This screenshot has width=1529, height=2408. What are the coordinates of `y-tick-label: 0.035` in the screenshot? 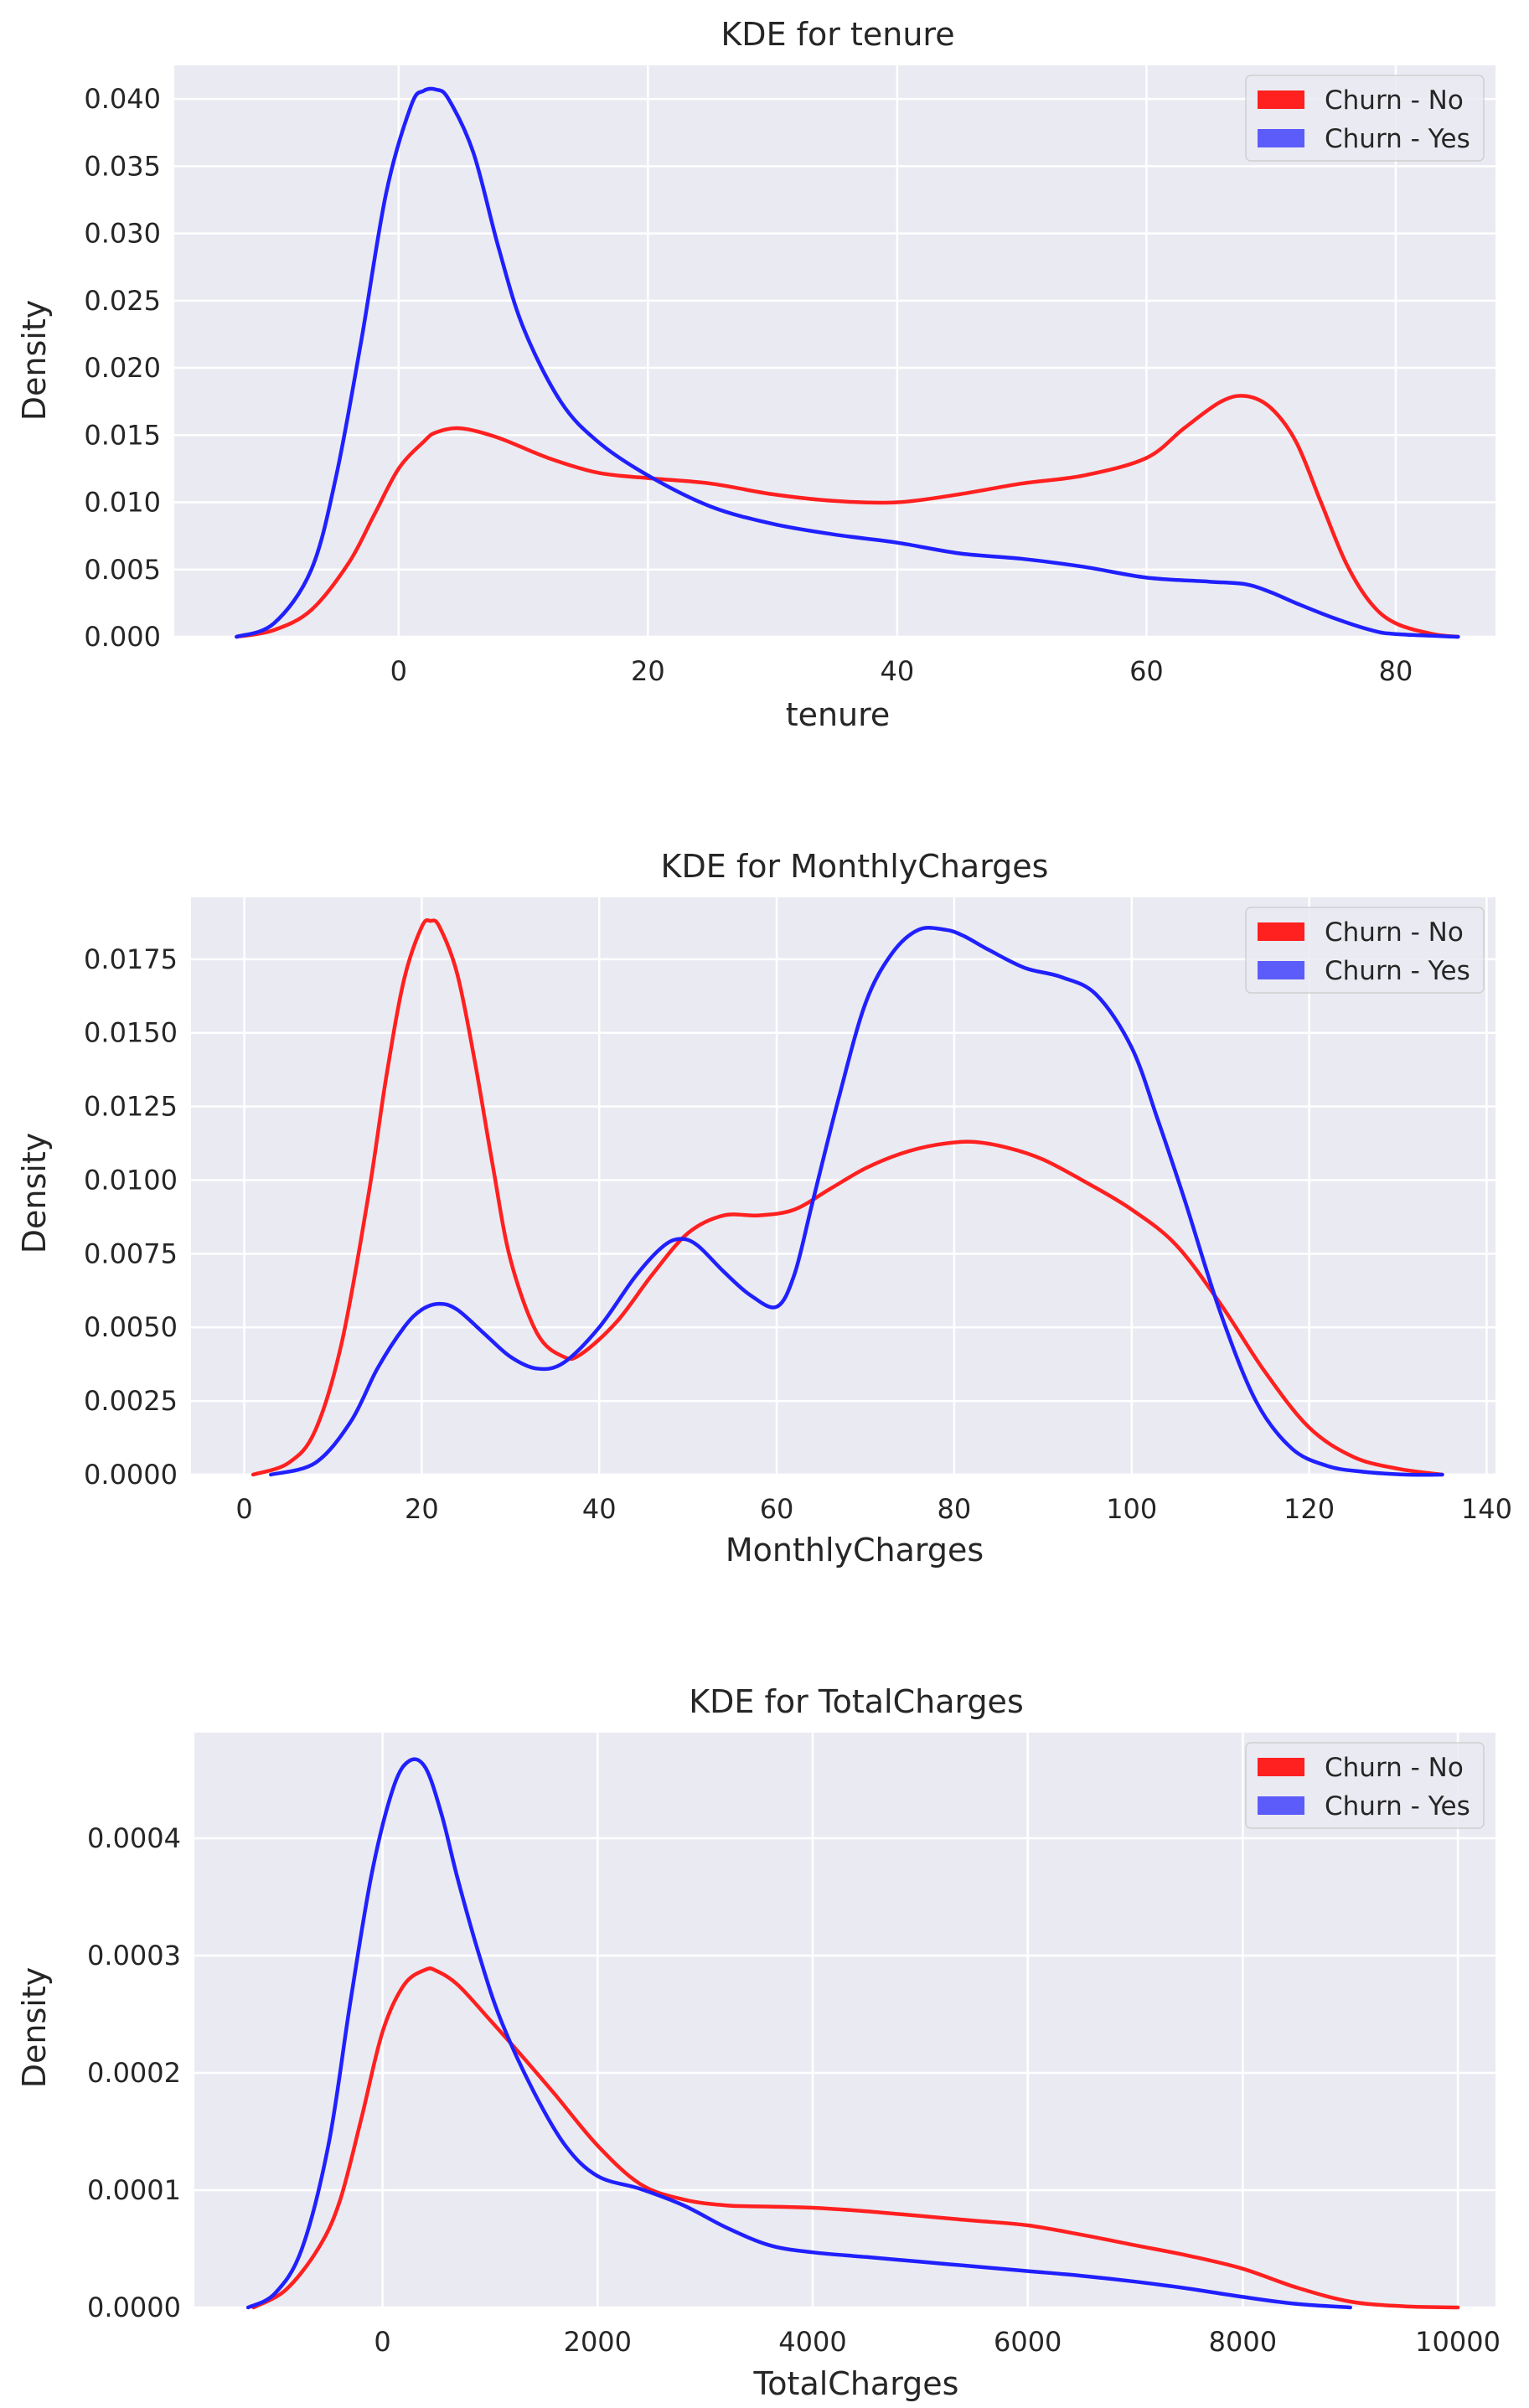 It's located at (123, 166).